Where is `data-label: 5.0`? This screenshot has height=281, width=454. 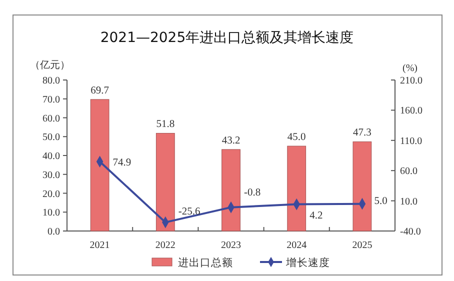 data-label: 5.0 is located at coordinates (381, 201).